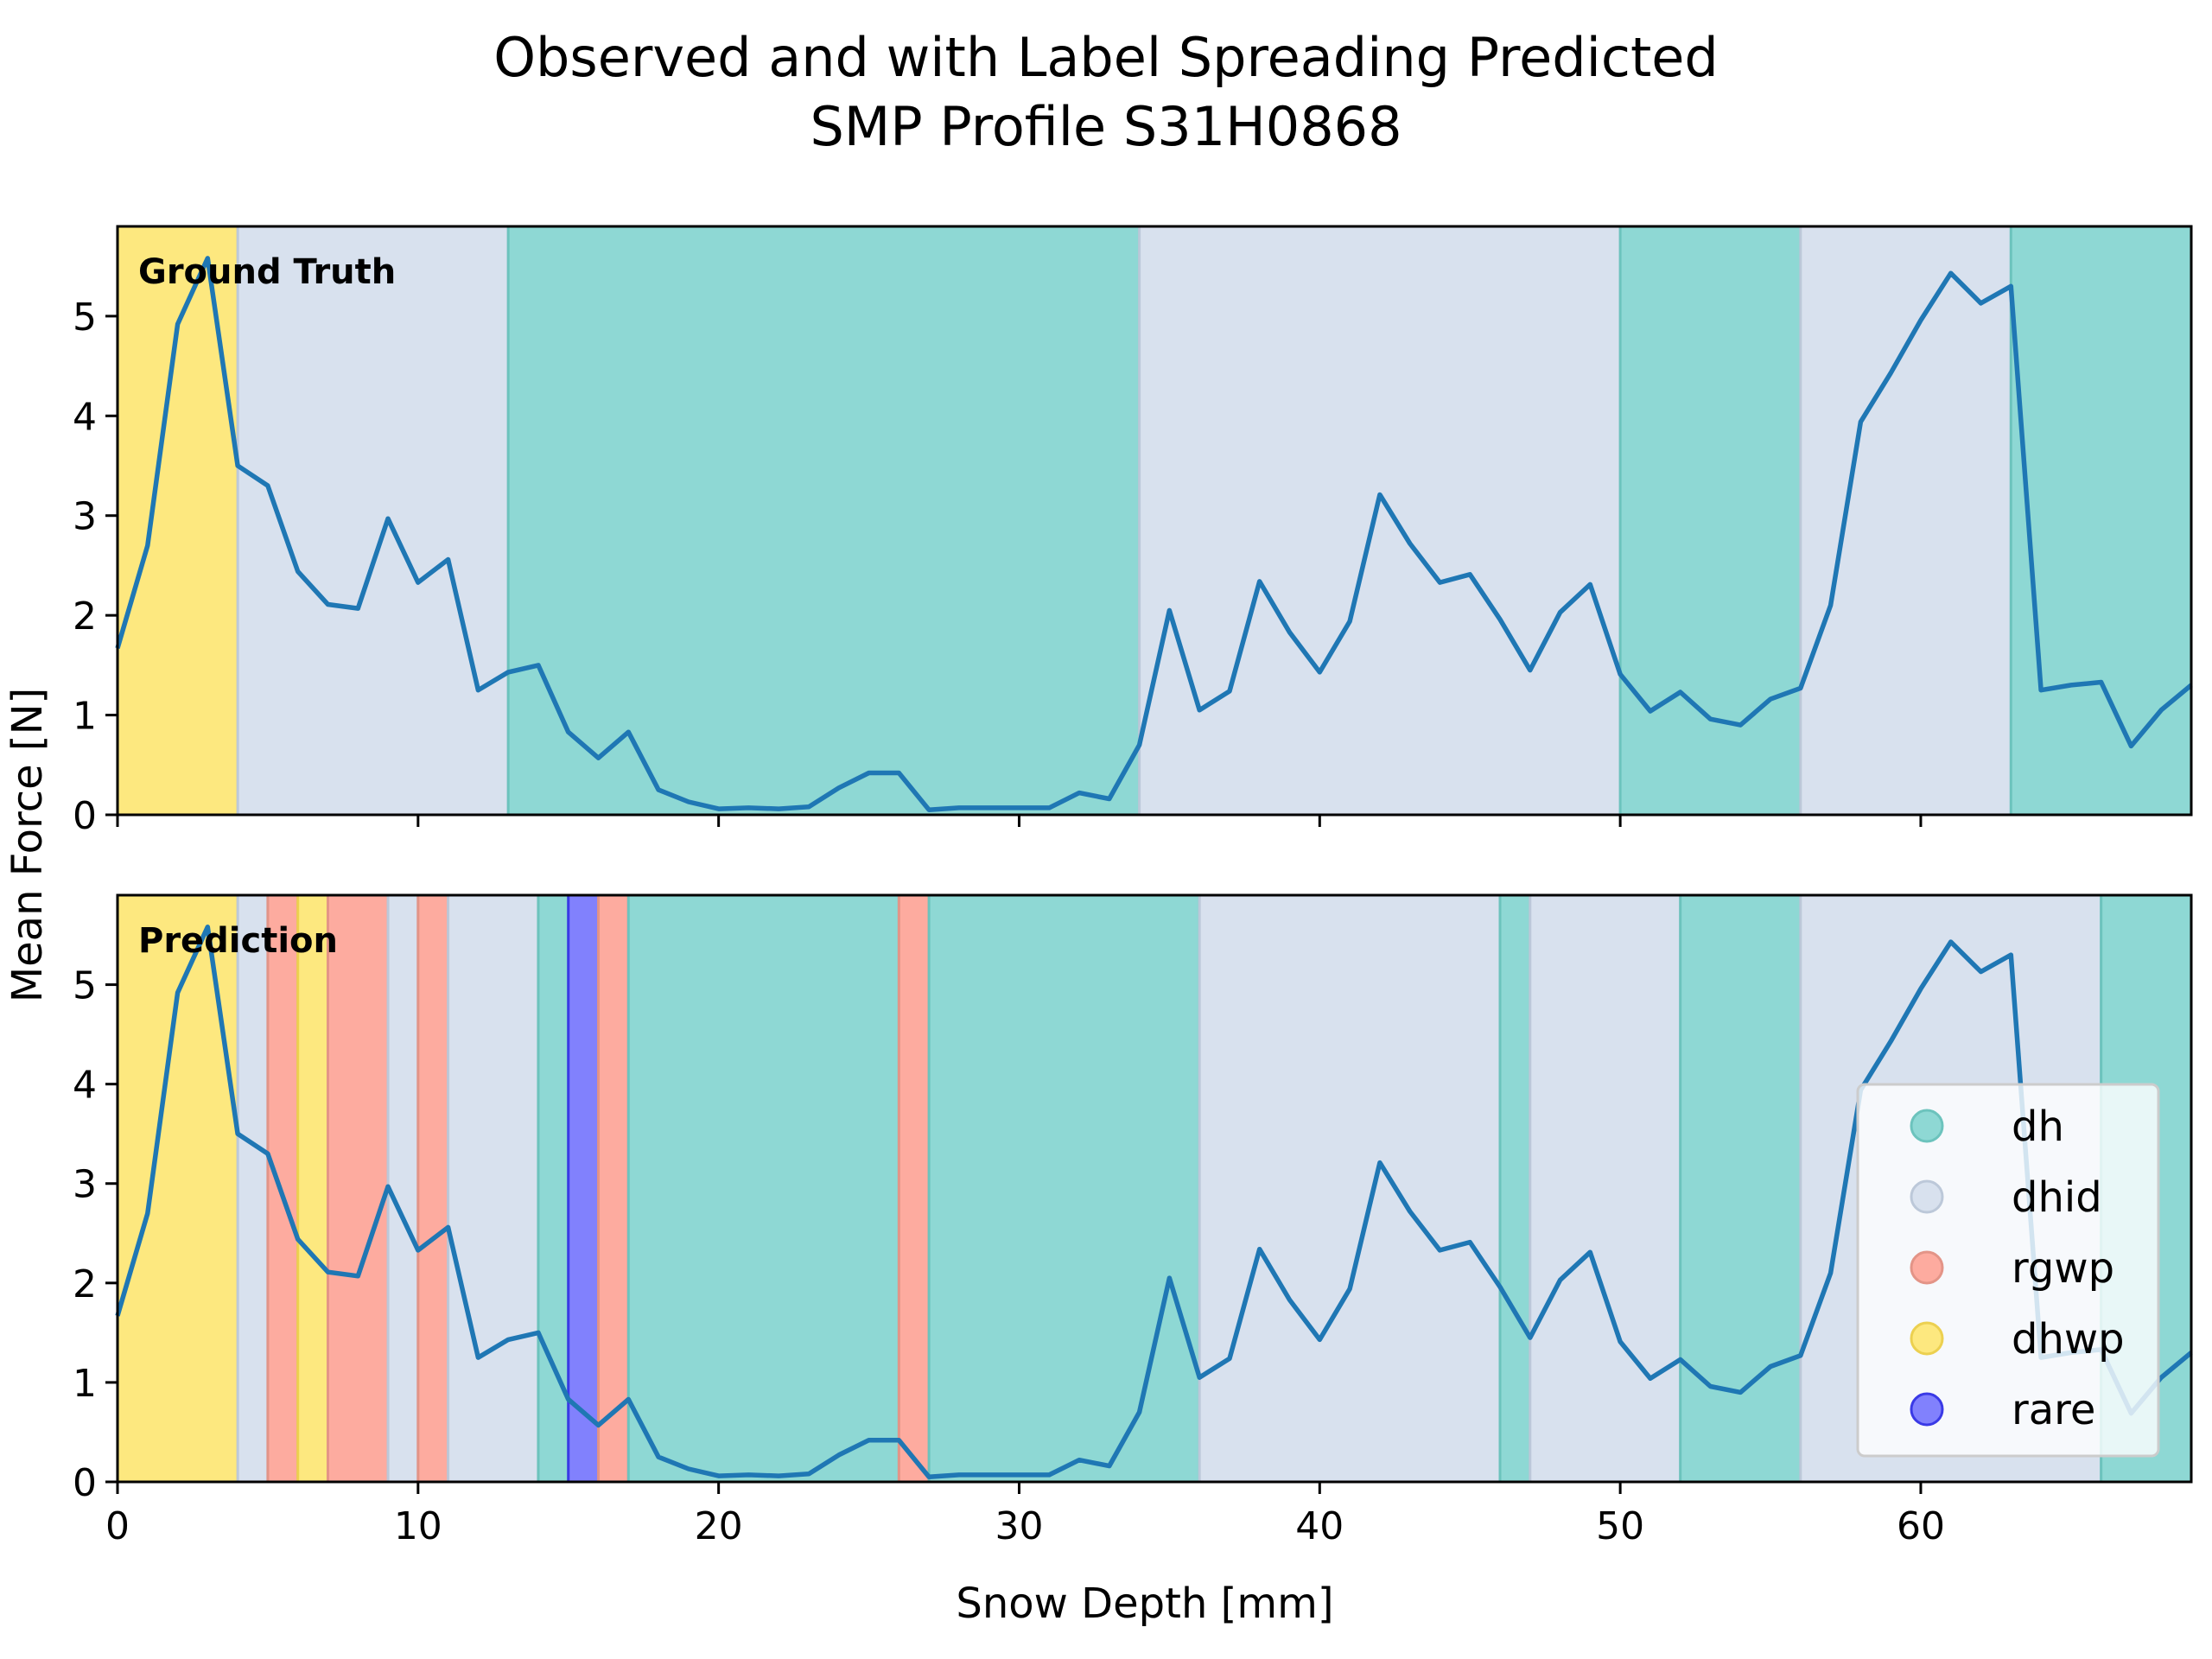  I want to click on legend-marker-dhwp, so click(1927, 1338).